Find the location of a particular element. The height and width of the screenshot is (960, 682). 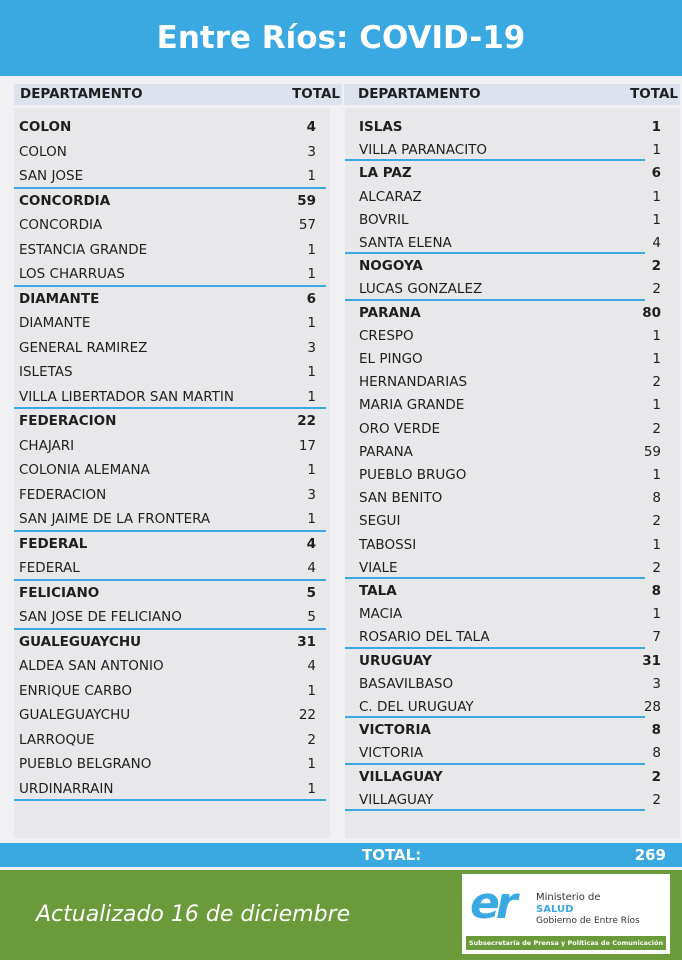

locality-total: 7 is located at coordinates (656, 637).